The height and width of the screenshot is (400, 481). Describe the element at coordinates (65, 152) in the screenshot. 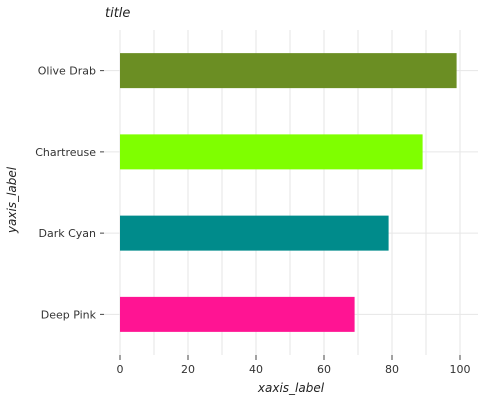

I see `y-tick-label: Chartreuse` at that location.